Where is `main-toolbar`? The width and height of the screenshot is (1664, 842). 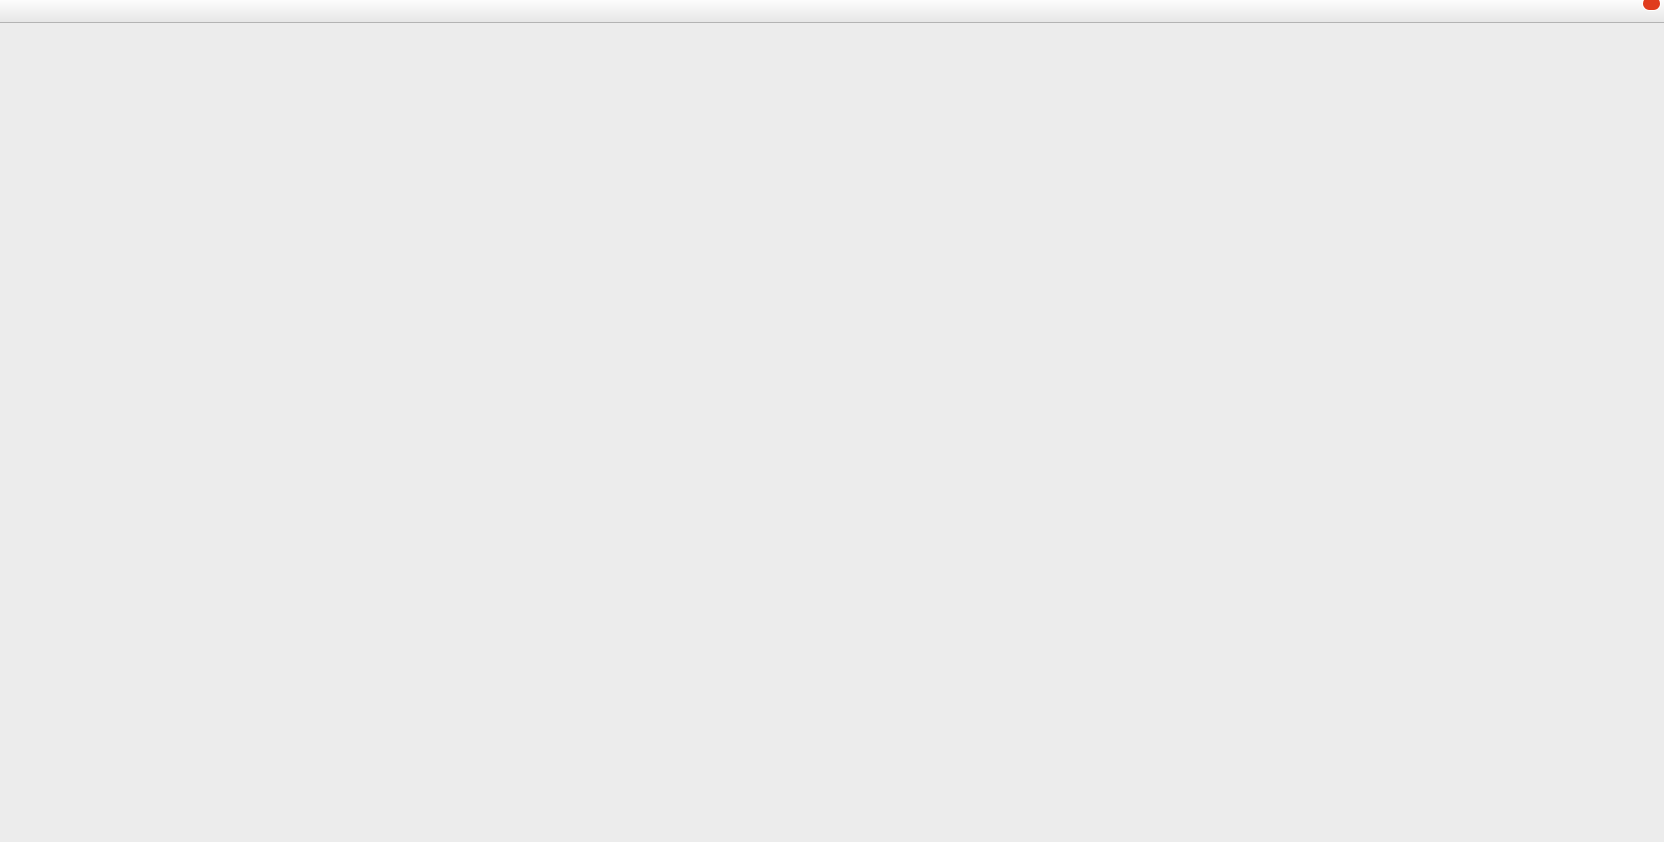 main-toolbar is located at coordinates (832, 11).